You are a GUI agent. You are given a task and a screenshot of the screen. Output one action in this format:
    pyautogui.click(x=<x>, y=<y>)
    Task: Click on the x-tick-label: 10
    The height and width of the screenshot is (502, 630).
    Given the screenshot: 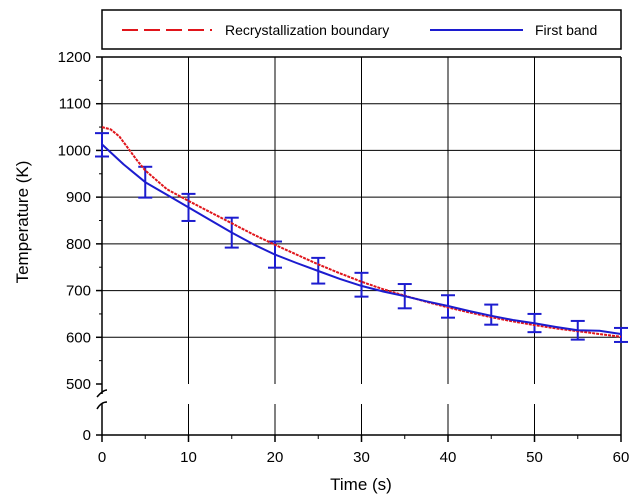 What is the action you would take?
    pyautogui.click(x=188, y=457)
    